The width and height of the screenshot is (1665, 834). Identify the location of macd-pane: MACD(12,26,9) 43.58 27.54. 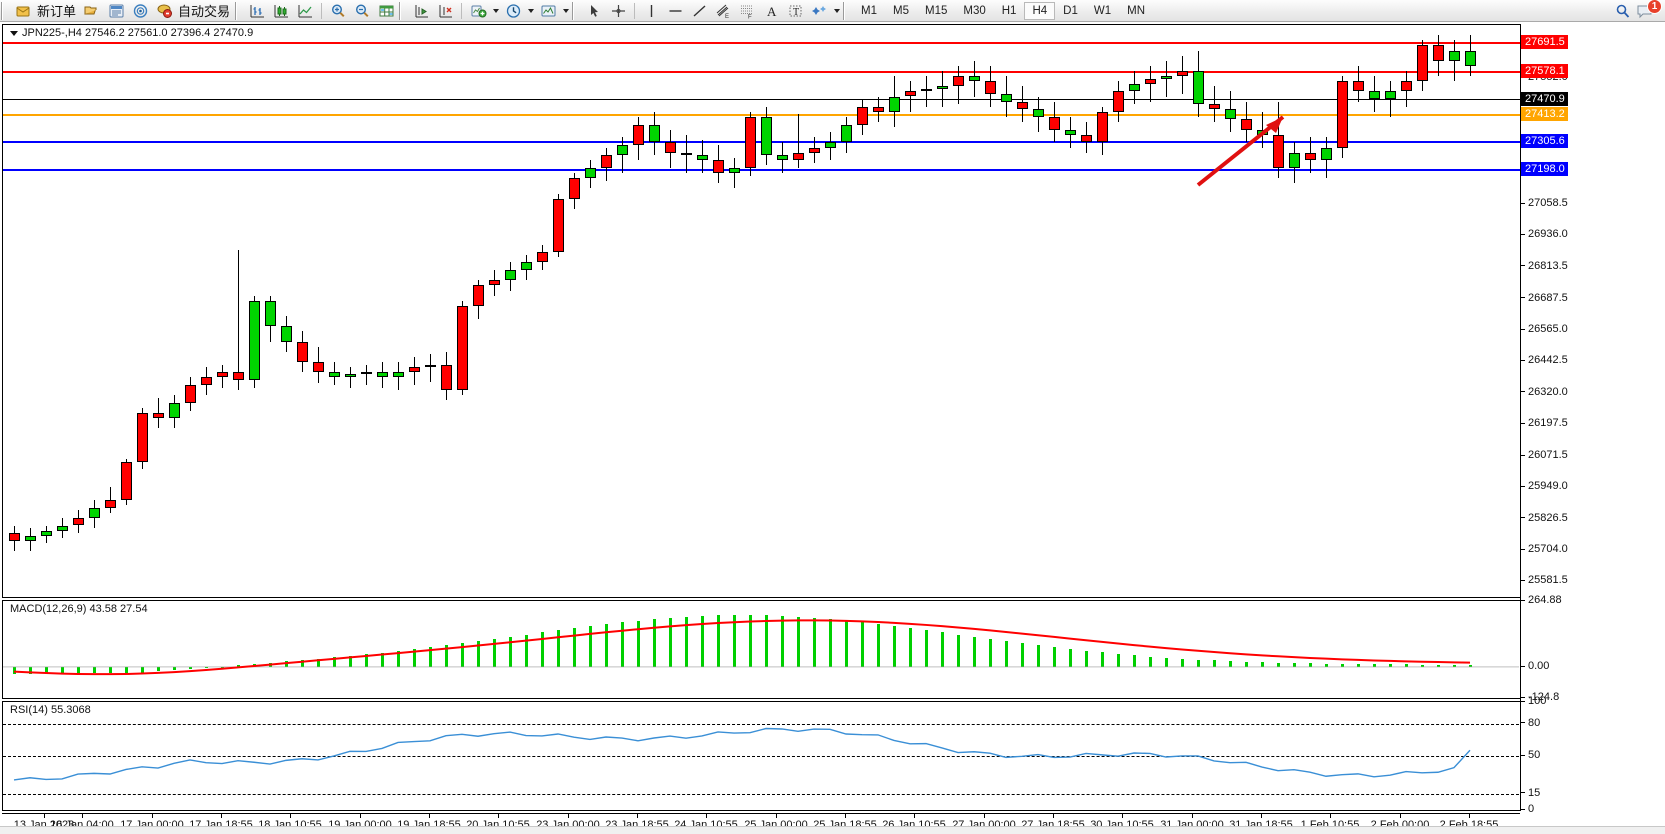
(761, 649).